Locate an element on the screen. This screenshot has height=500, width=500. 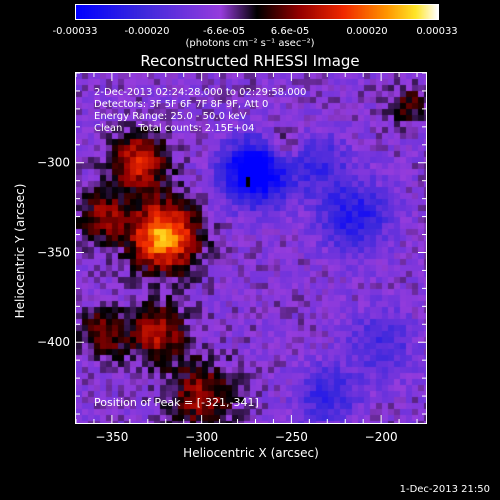
colorbar-tick-label: -0.00020 is located at coordinates (147, 31).